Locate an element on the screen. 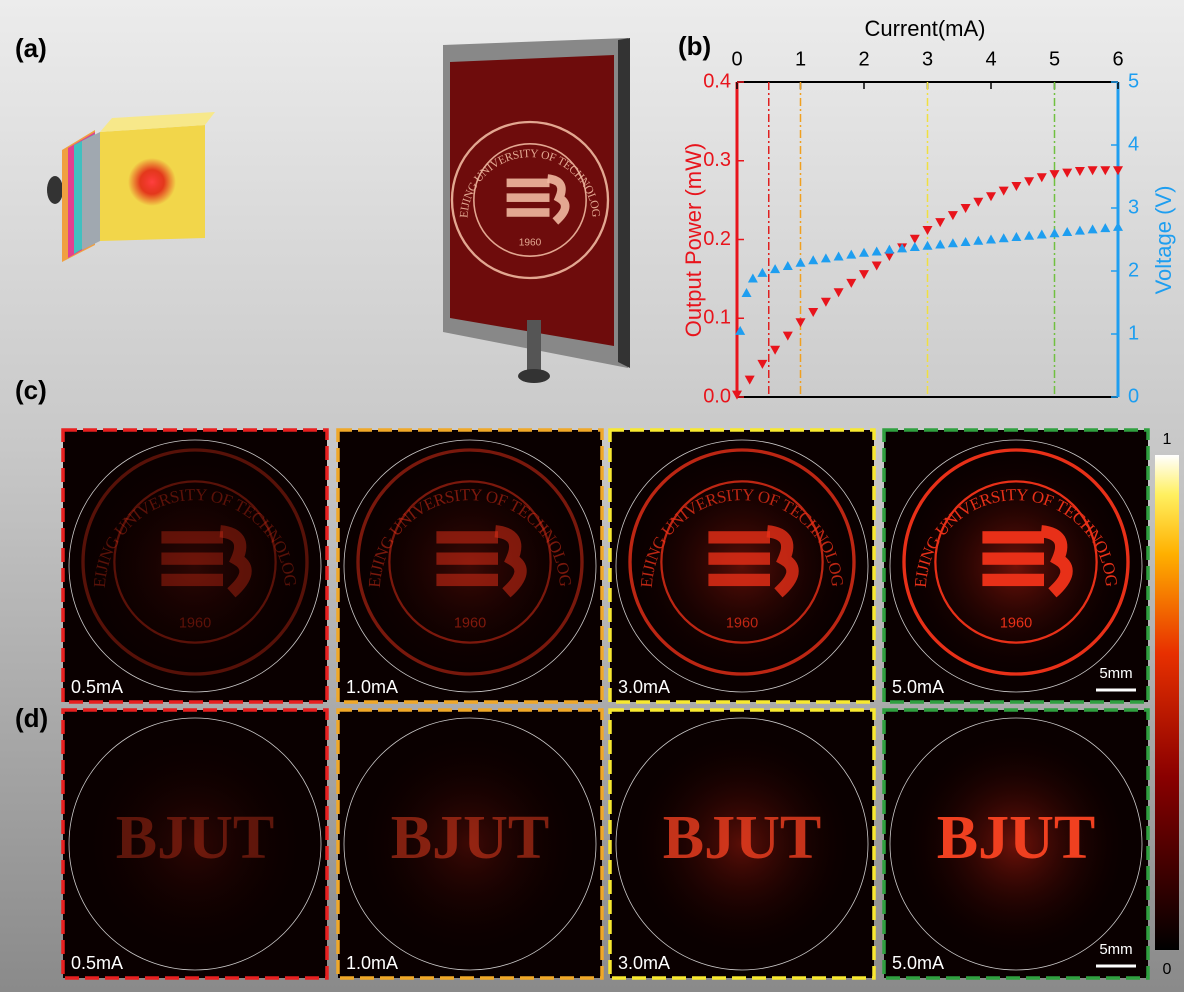  cube-top is located at coordinates (157, 122).